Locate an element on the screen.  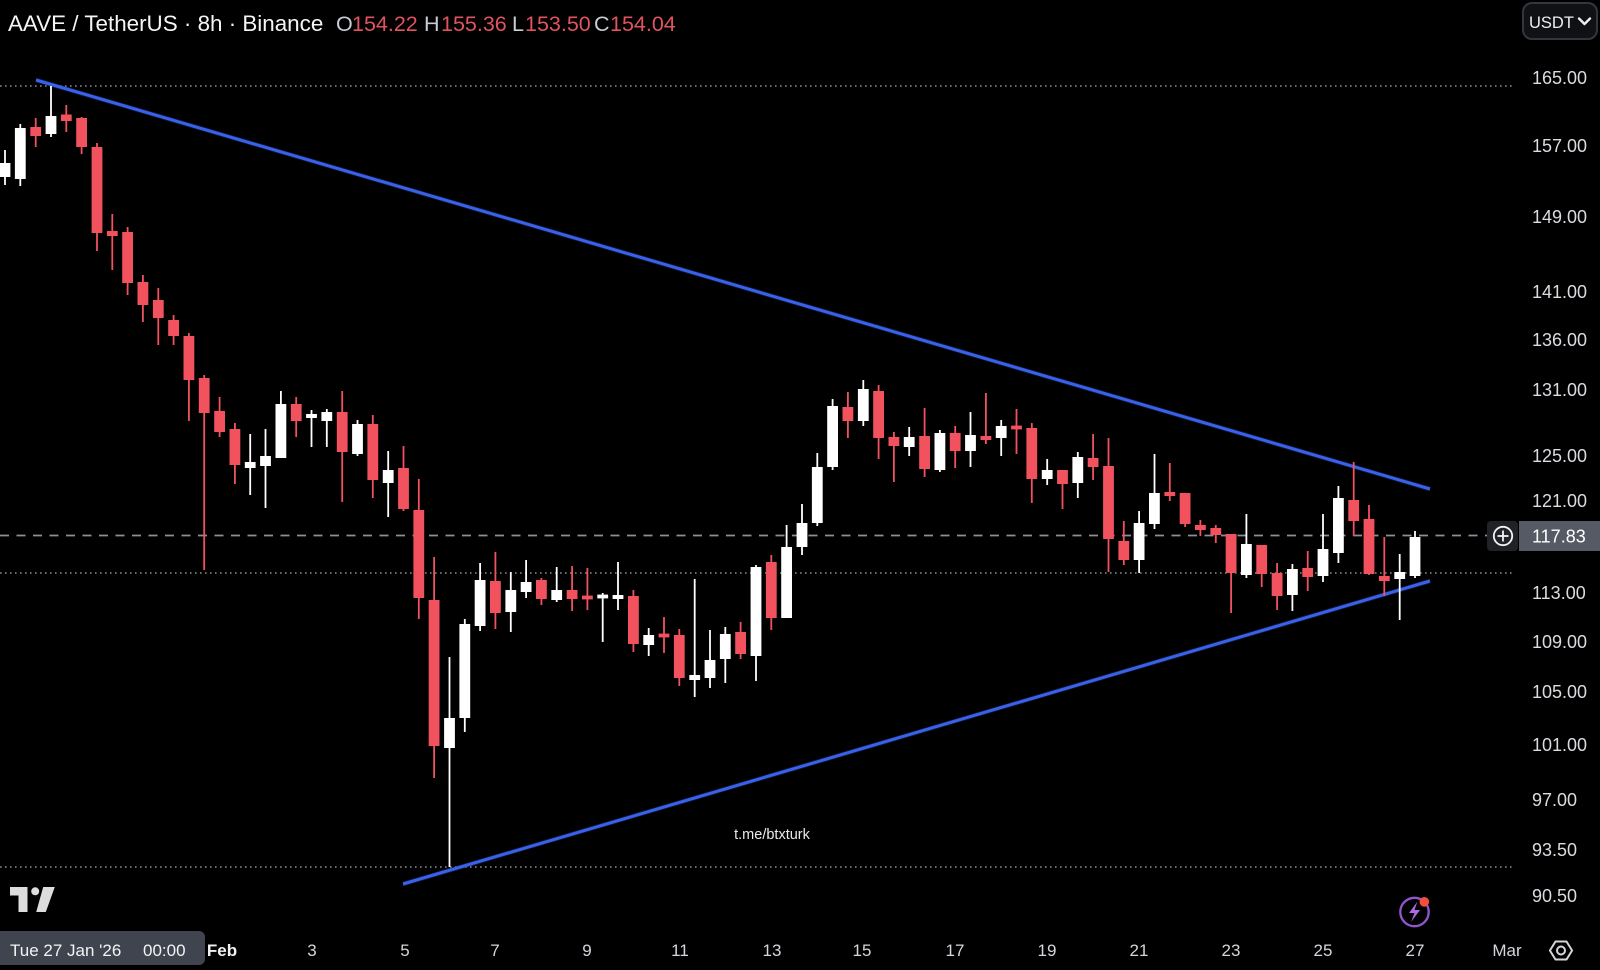
svg-text: USDT is located at coordinates (1551, 23).